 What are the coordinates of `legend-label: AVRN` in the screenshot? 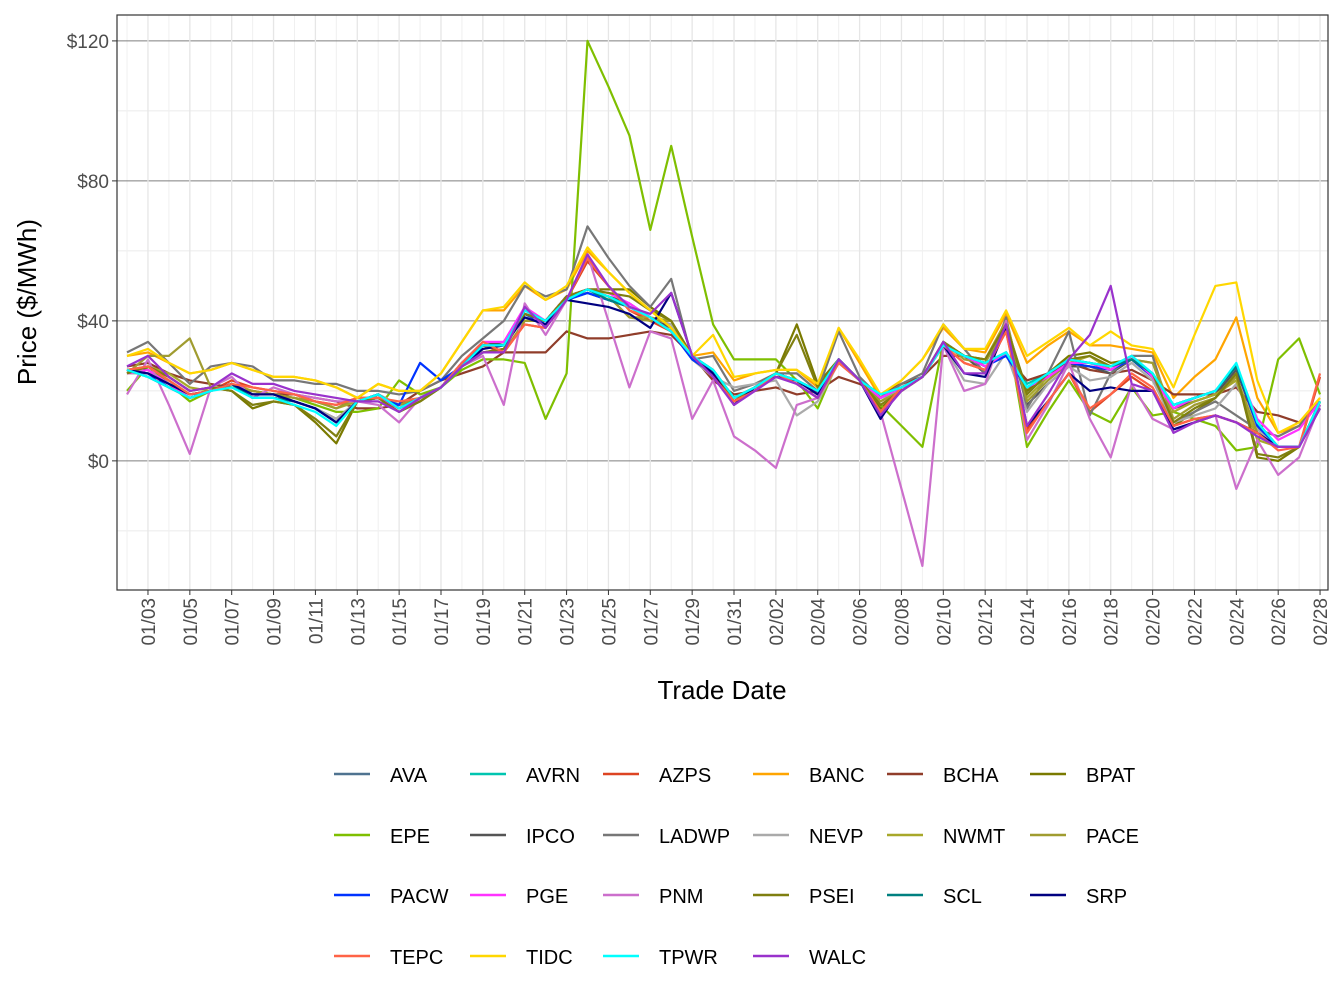 It's located at (553, 776).